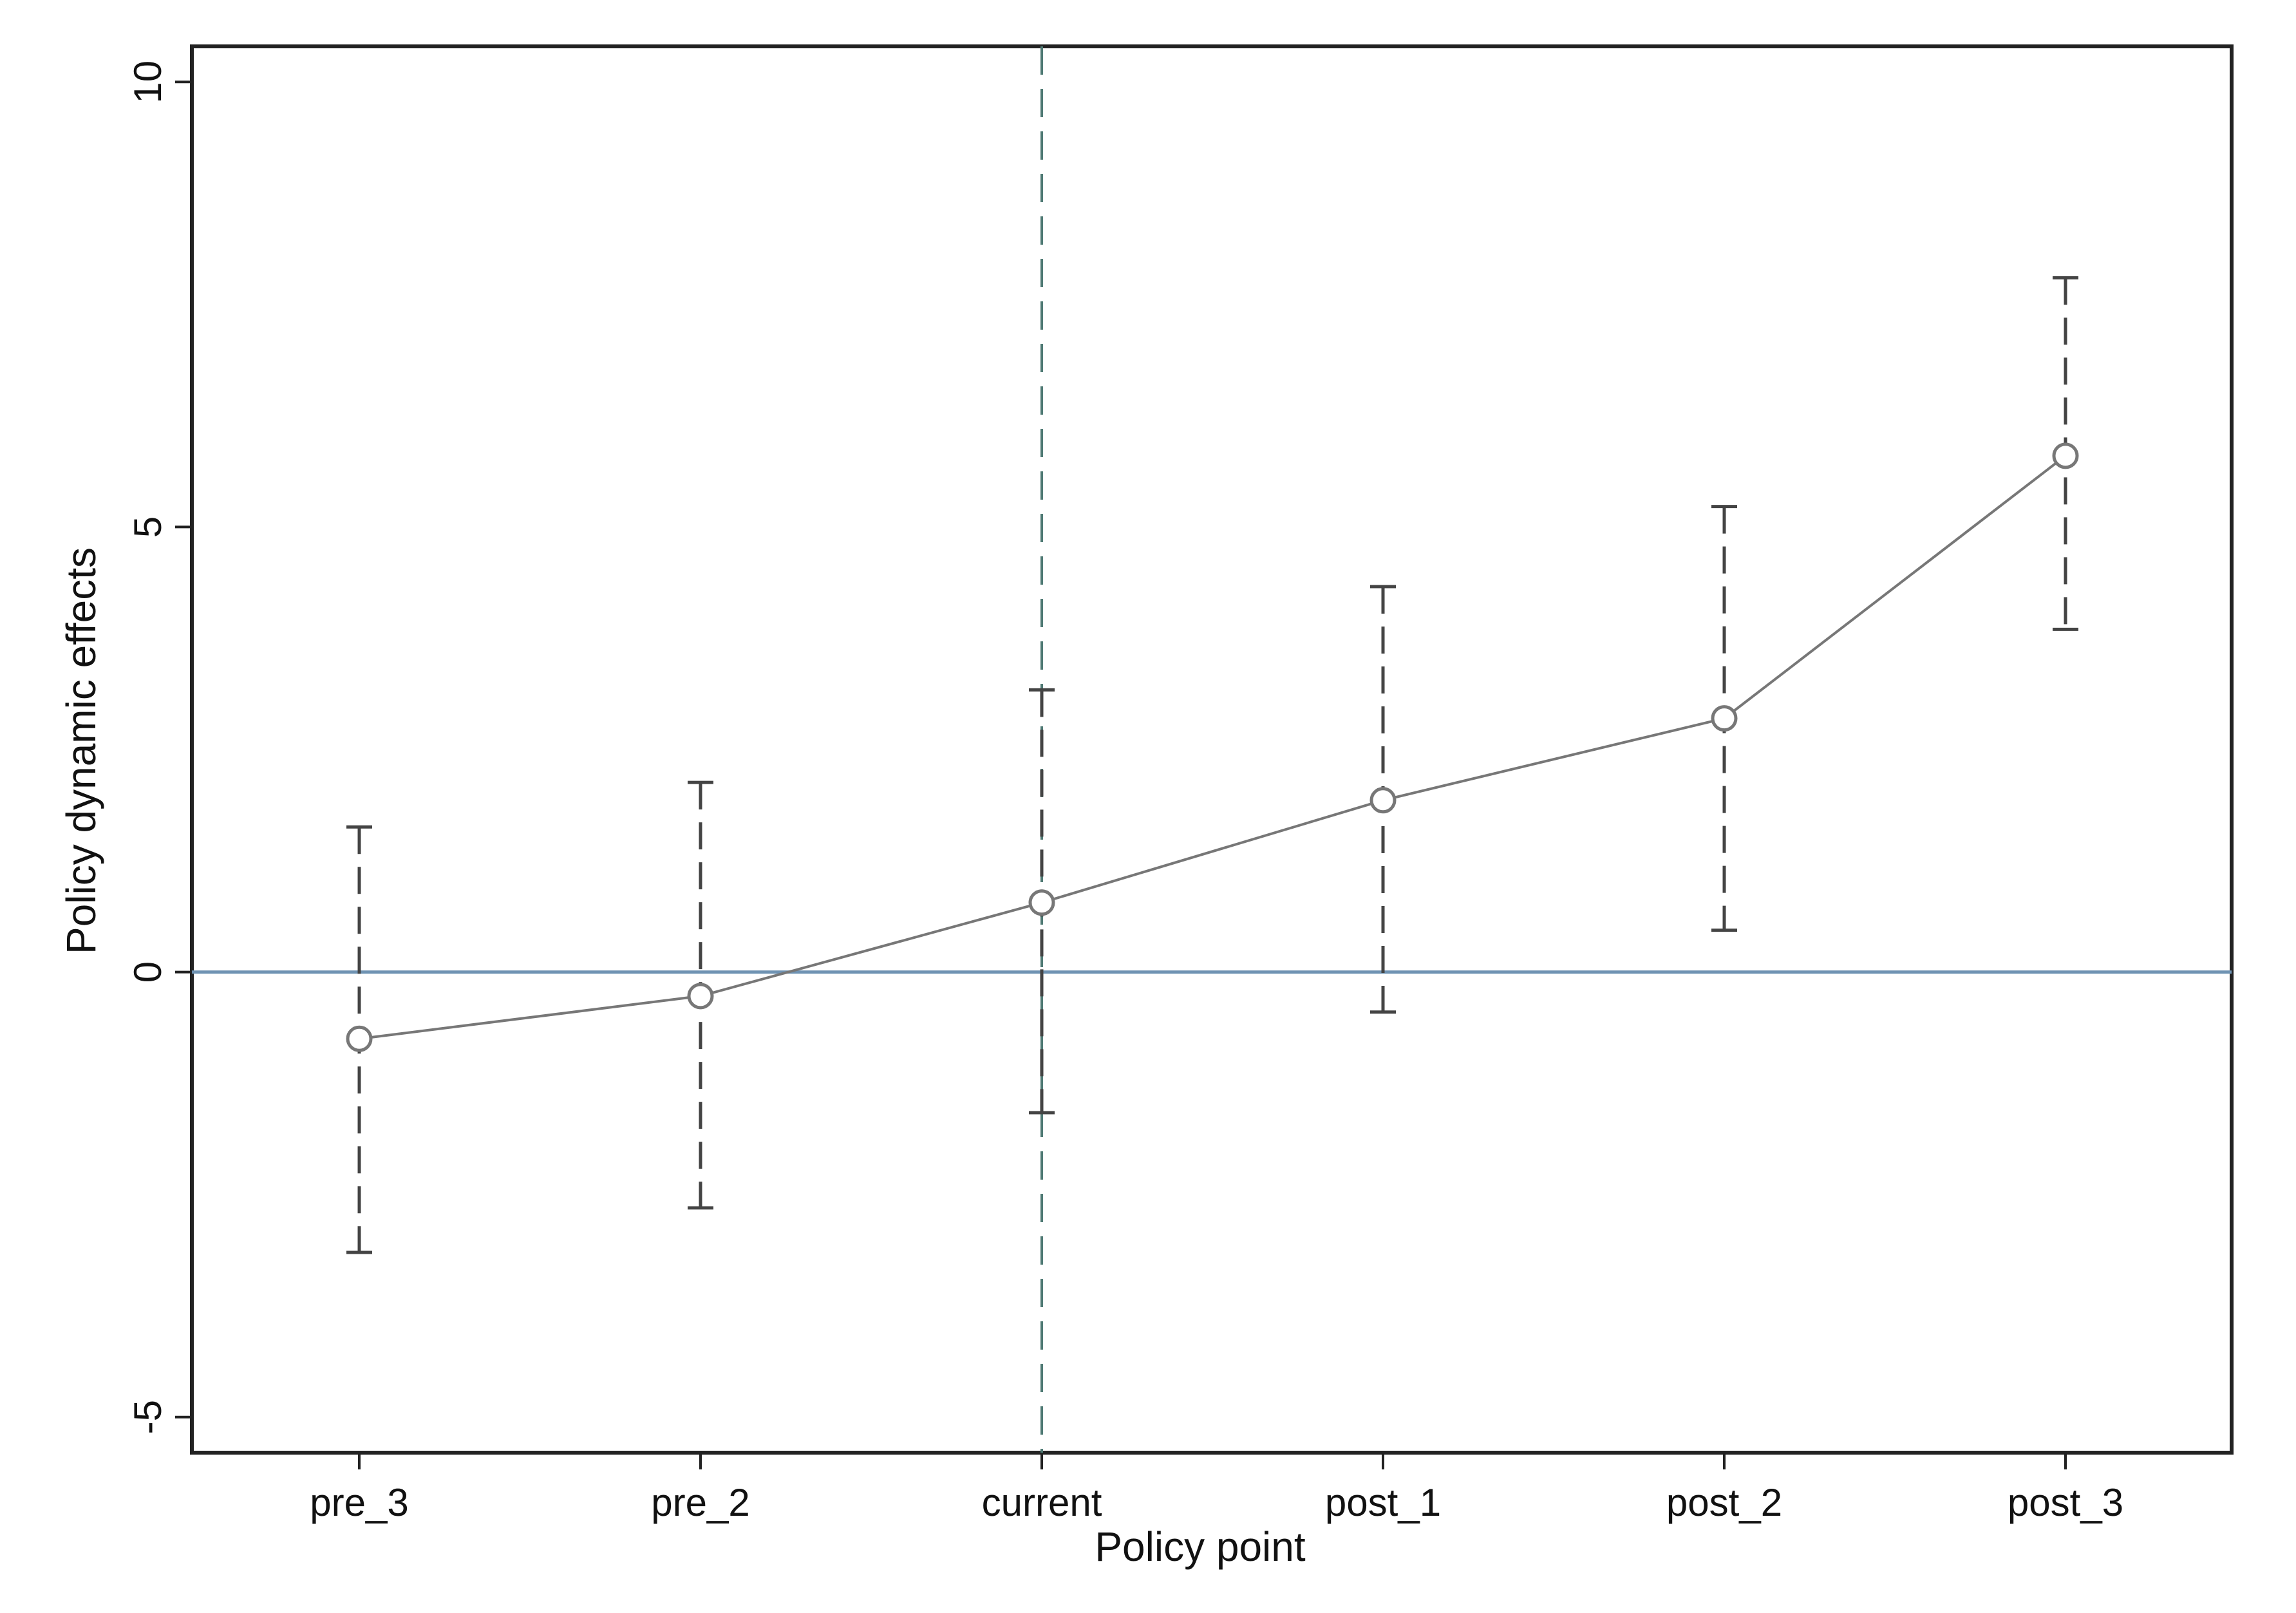 This screenshot has width=2296, height=1613. Describe the element at coordinates (147, 527) in the screenshot. I see `y-tick-label: 5` at that location.